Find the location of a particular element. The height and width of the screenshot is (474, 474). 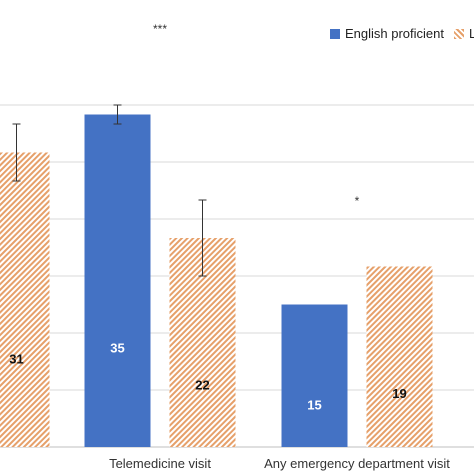

data-label: 15 is located at coordinates (314, 404).